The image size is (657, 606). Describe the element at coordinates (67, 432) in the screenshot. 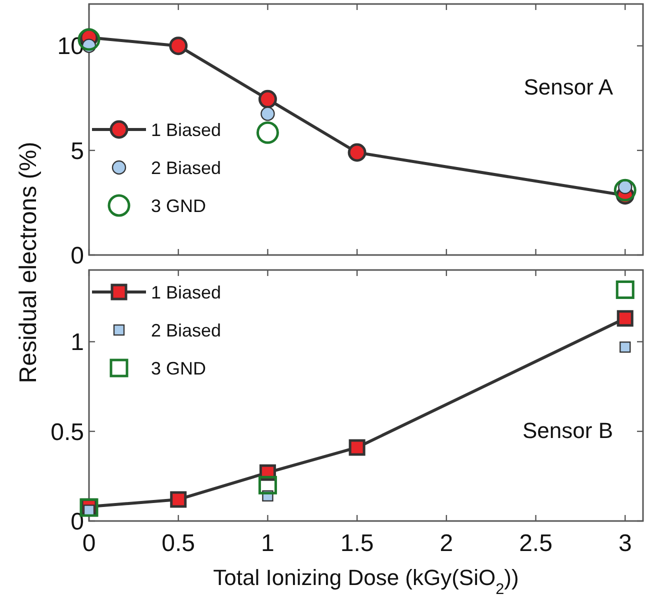

I see `y-tick-label: 0.5` at that location.